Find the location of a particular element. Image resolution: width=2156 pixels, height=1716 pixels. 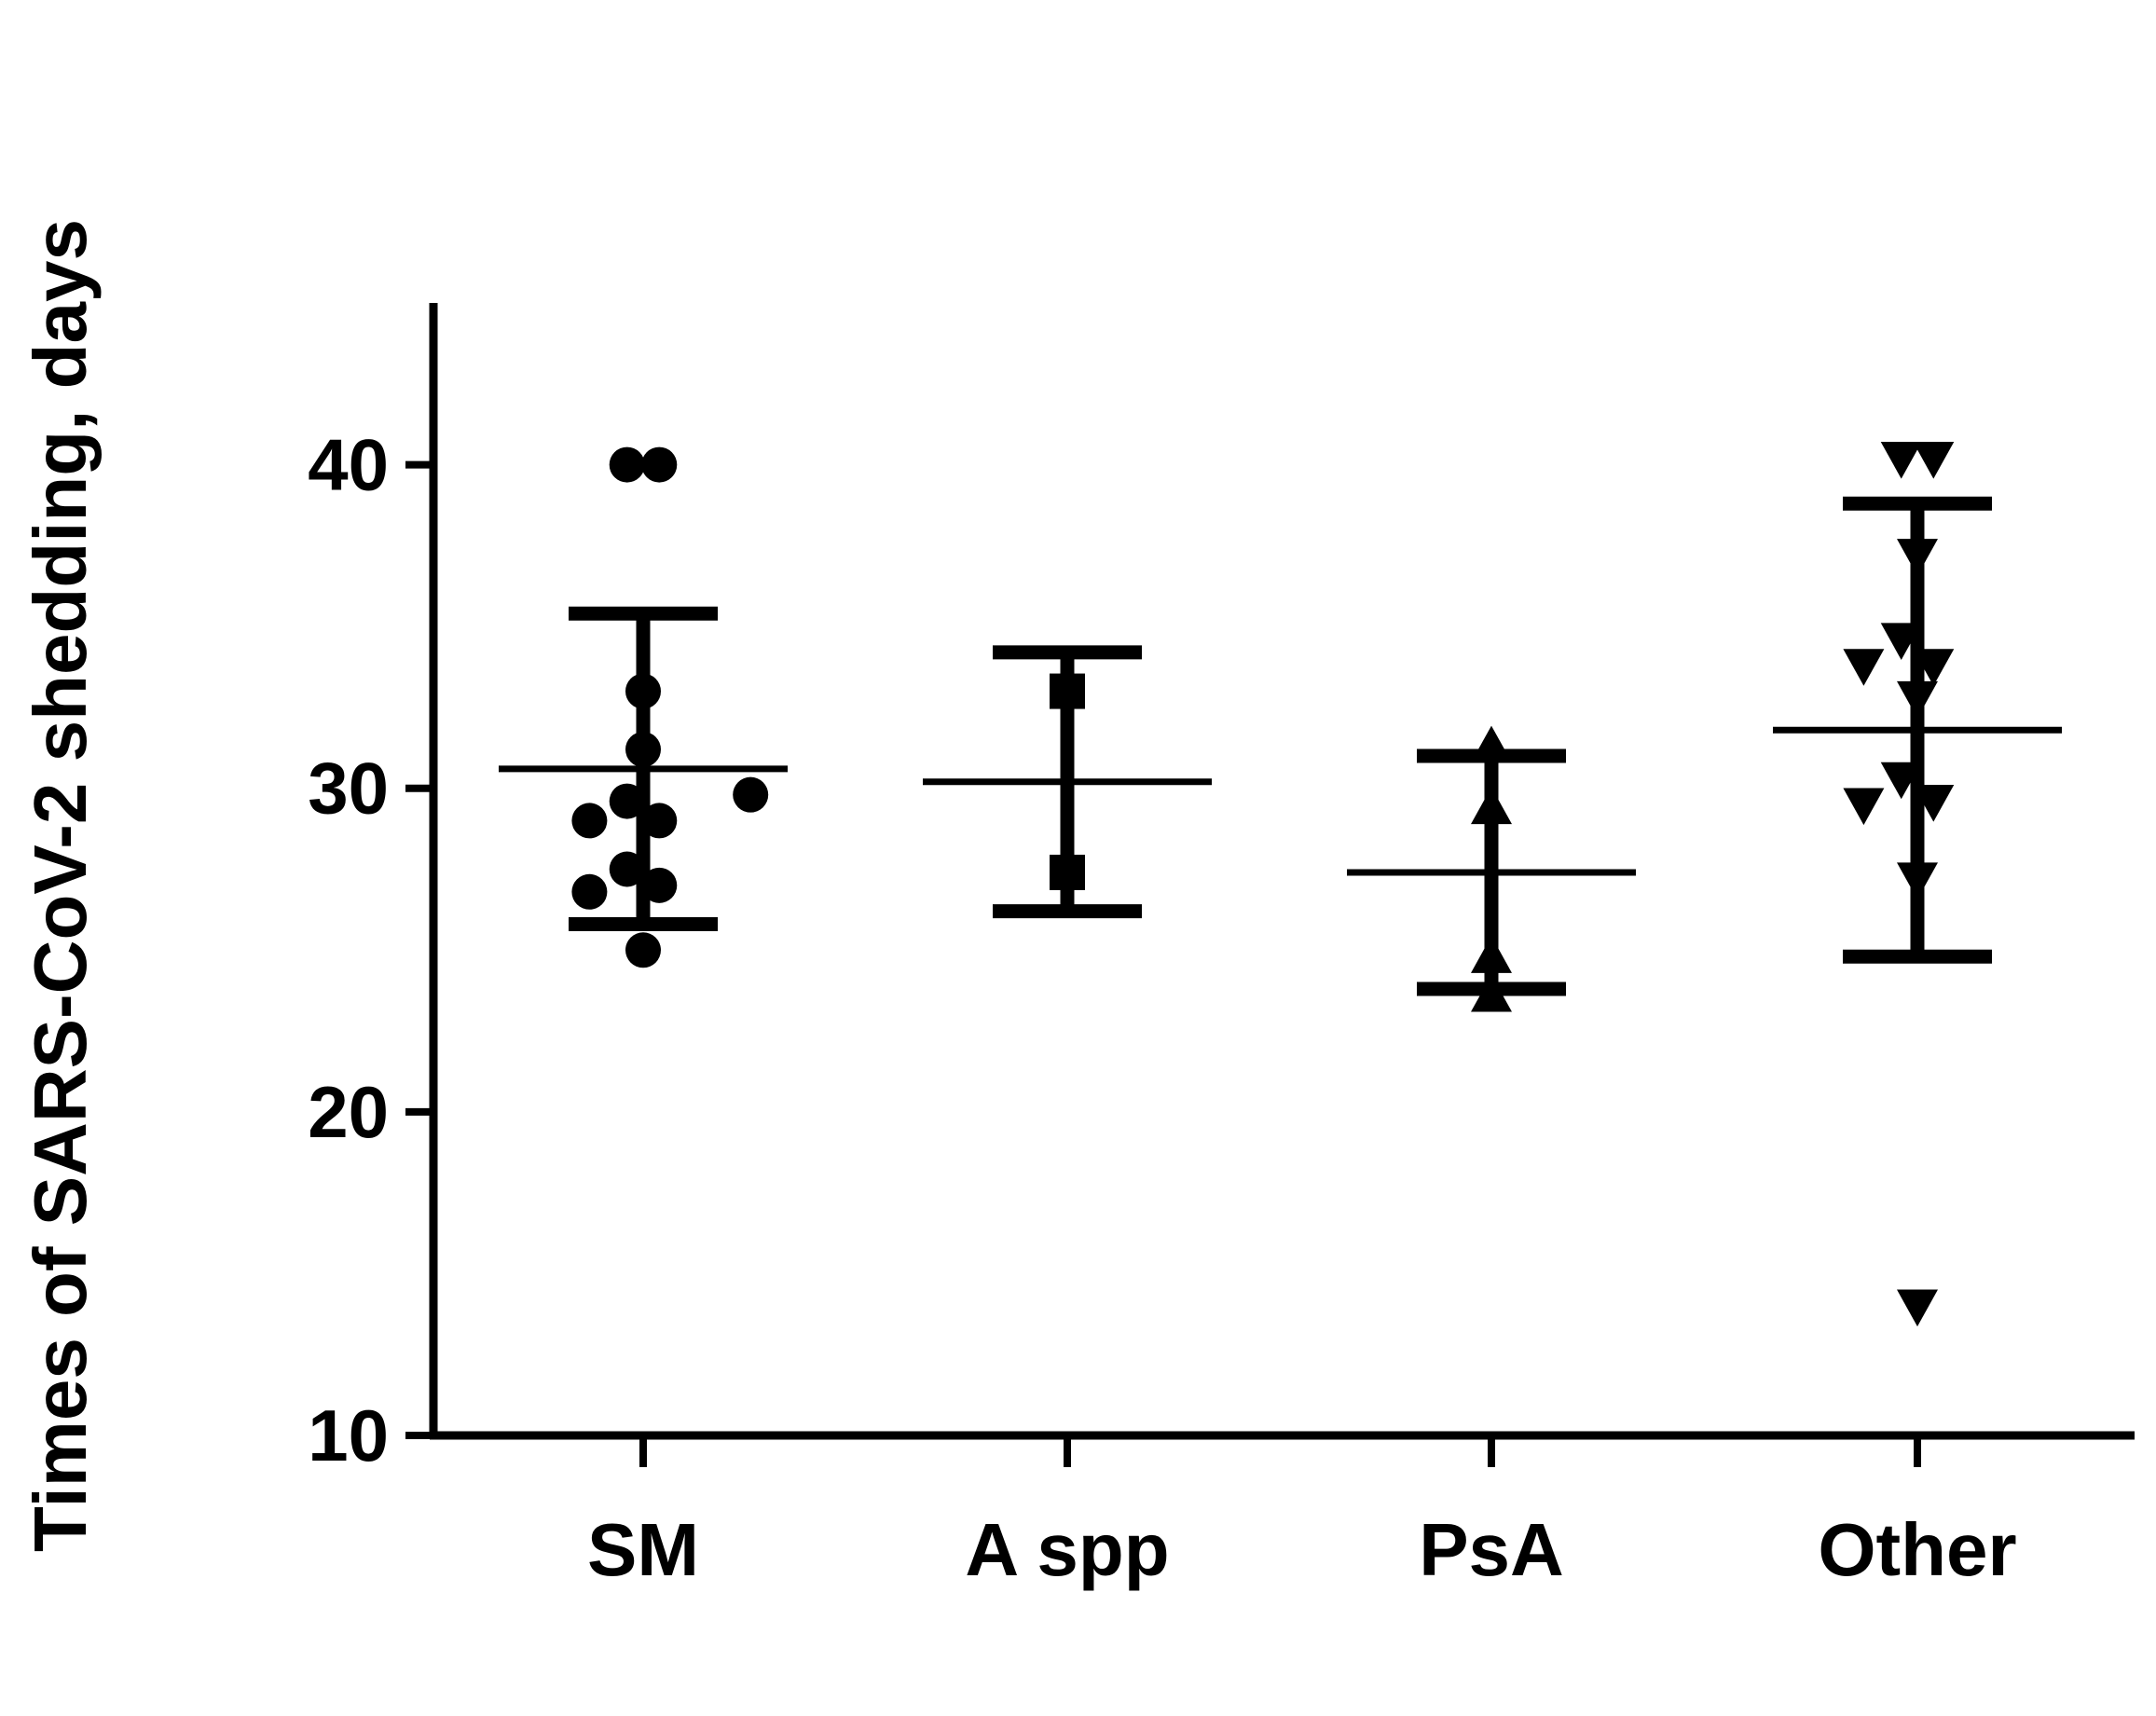

y-tick-label-40: 40 is located at coordinates (348, 465).